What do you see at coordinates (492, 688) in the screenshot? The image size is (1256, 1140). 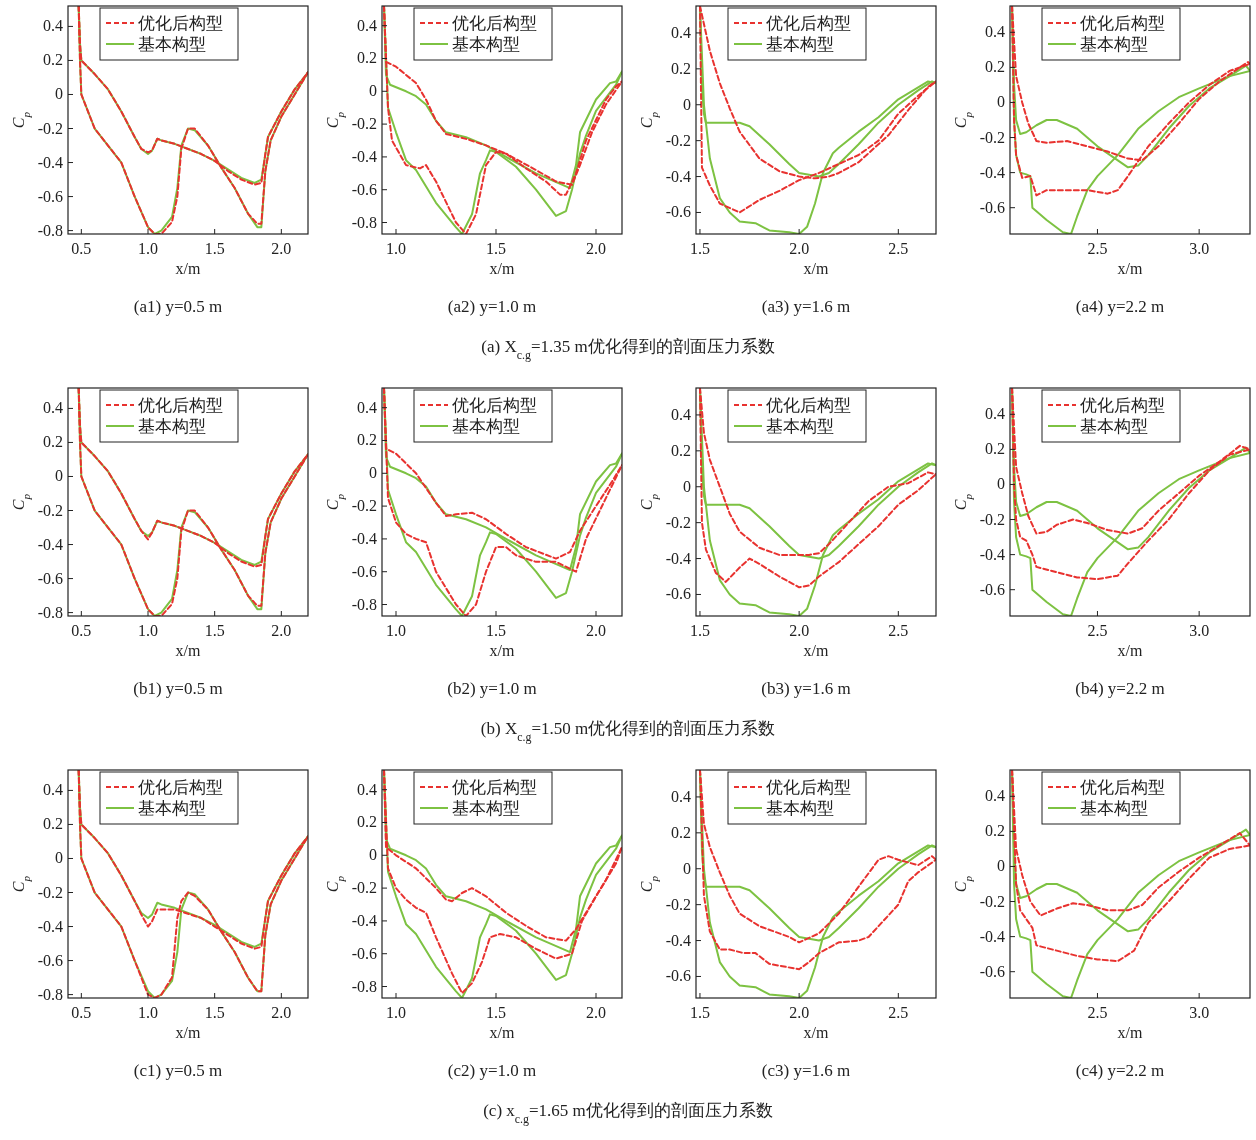 I see `text: (b2) y=1.0 m` at bounding box center [492, 688].